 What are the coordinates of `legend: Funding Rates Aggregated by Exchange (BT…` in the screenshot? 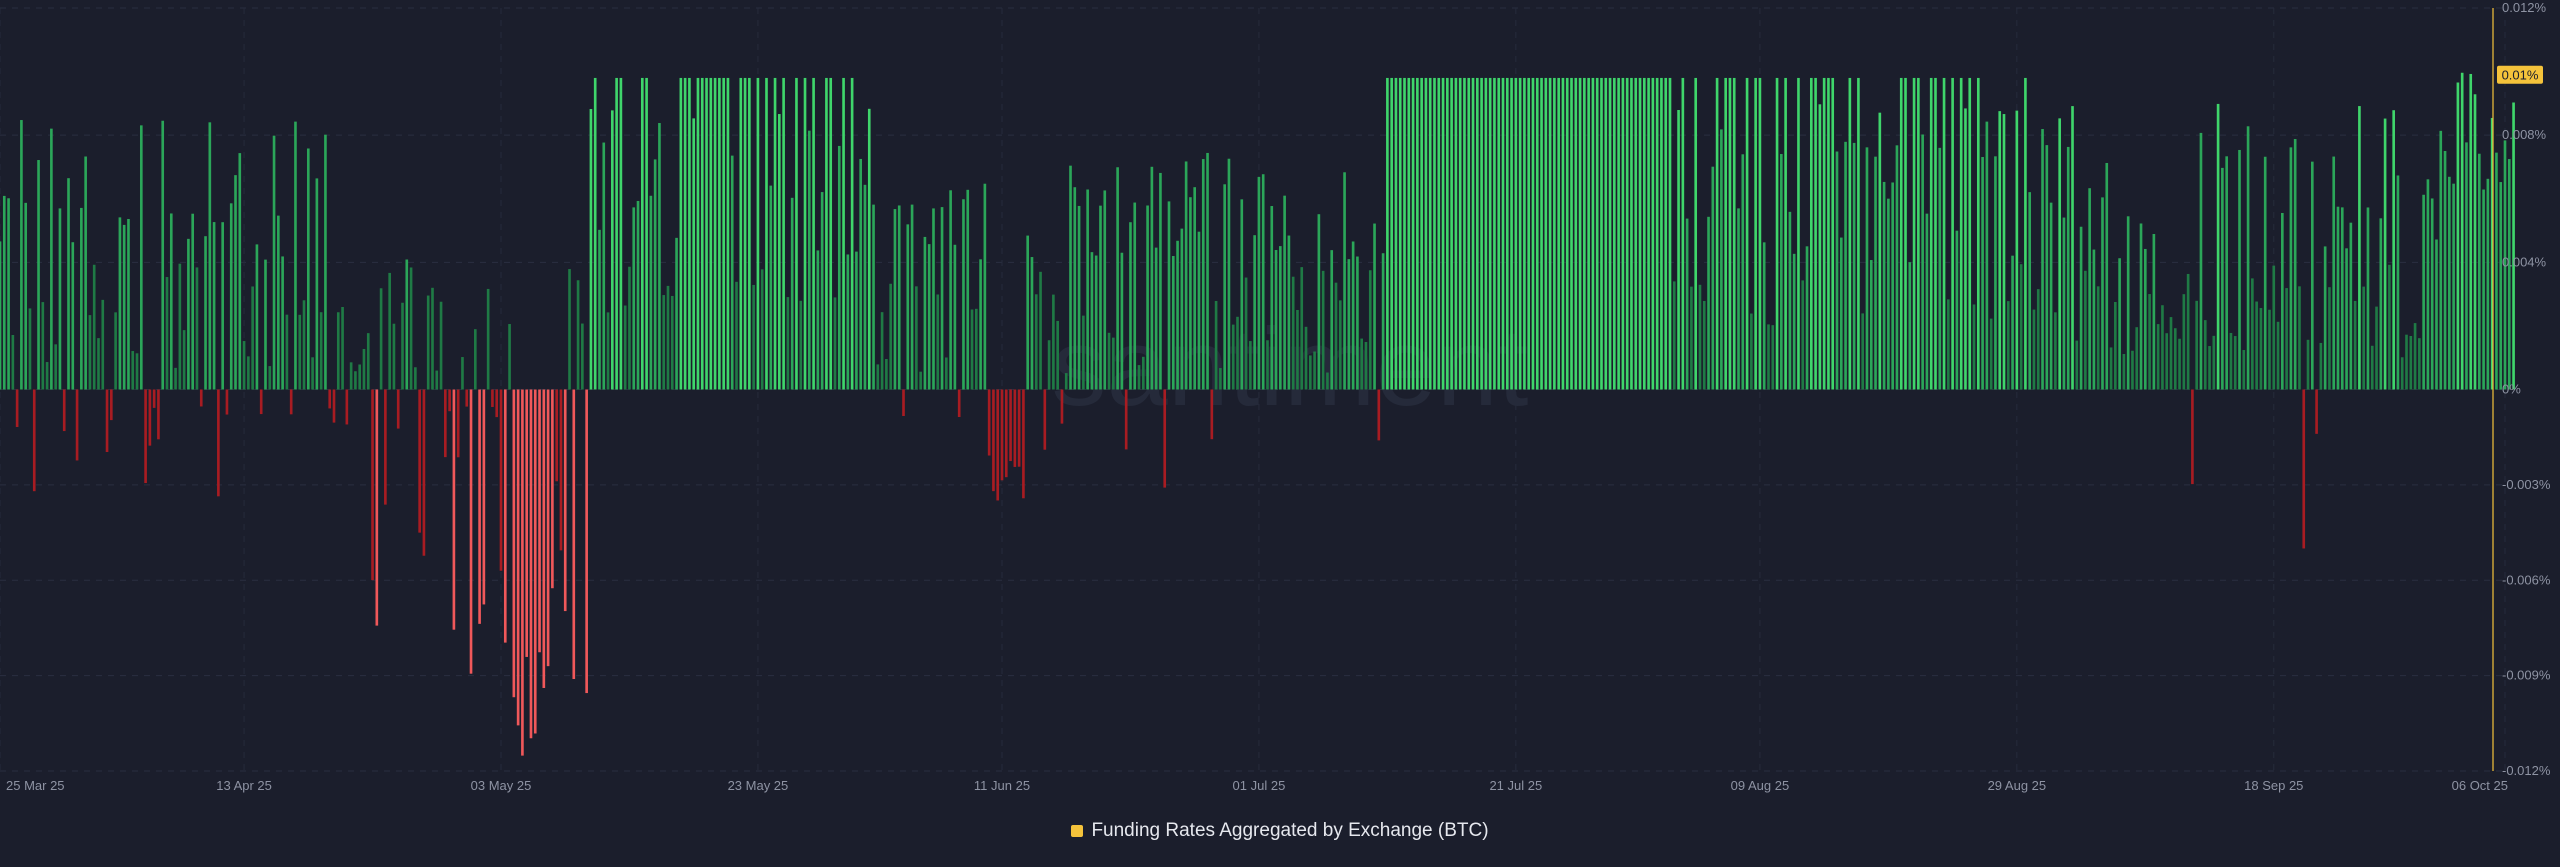 It's located at (1280, 831).